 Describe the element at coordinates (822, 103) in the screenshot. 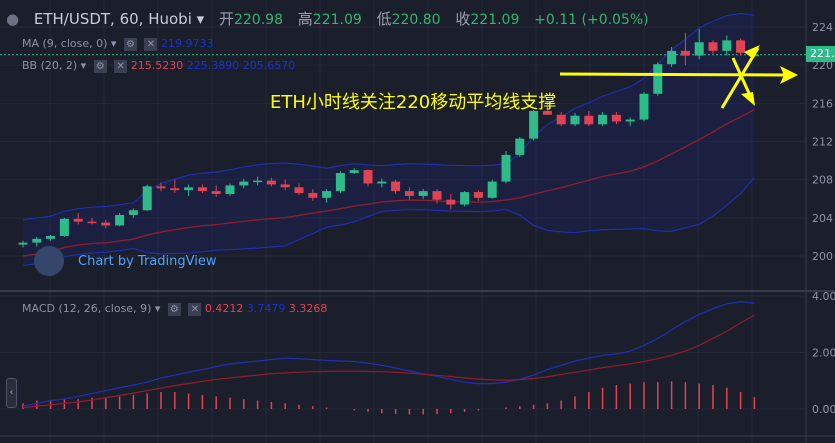

I see `y-tick-label: 216` at that location.